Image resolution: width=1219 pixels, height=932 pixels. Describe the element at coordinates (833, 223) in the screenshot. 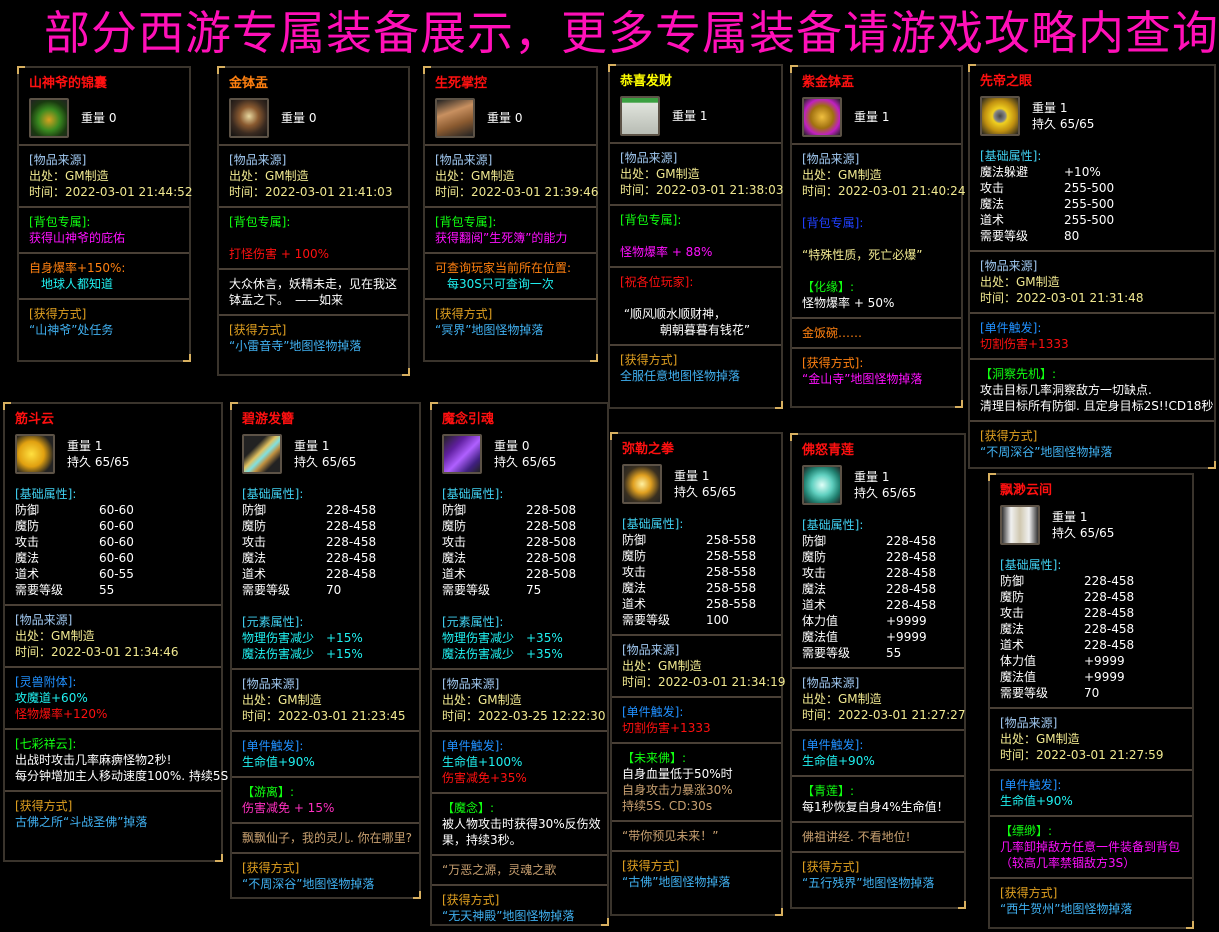

I see `tooltip-line: [背包专属]:` at that location.